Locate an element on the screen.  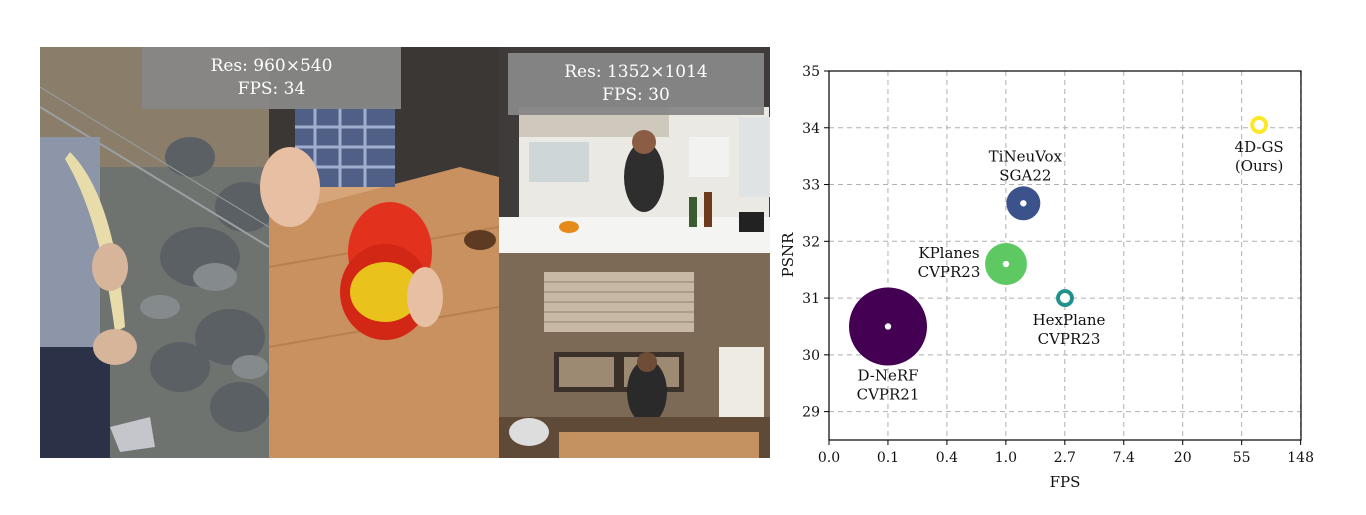
y-tick-label: 33 is located at coordinates (811, 186).